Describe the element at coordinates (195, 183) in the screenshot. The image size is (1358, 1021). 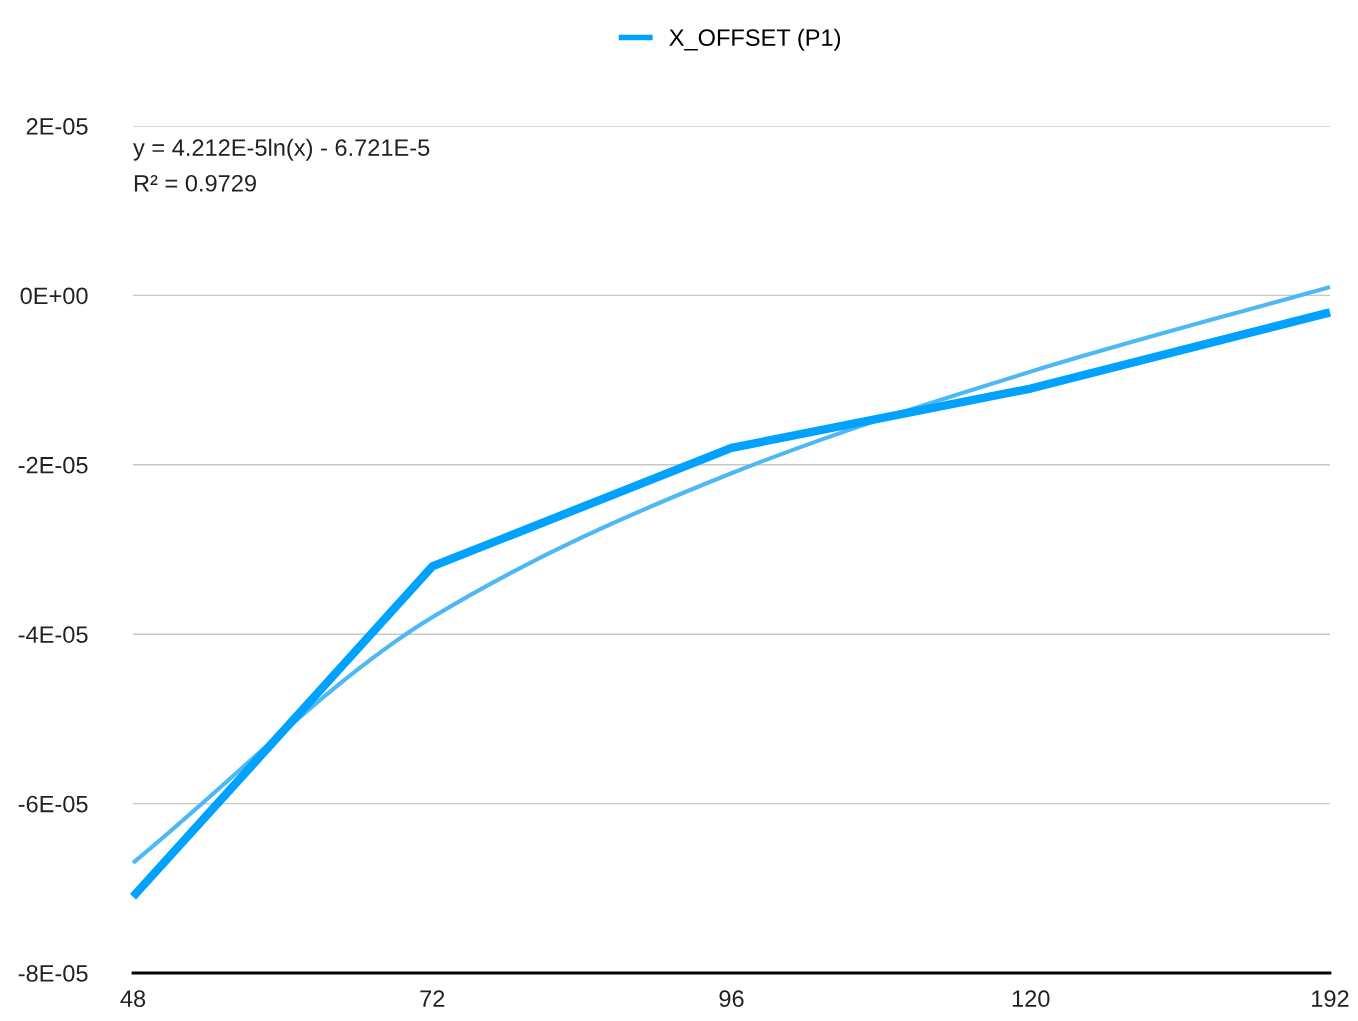
I see `annotation: R² = 0.9729` at that location.